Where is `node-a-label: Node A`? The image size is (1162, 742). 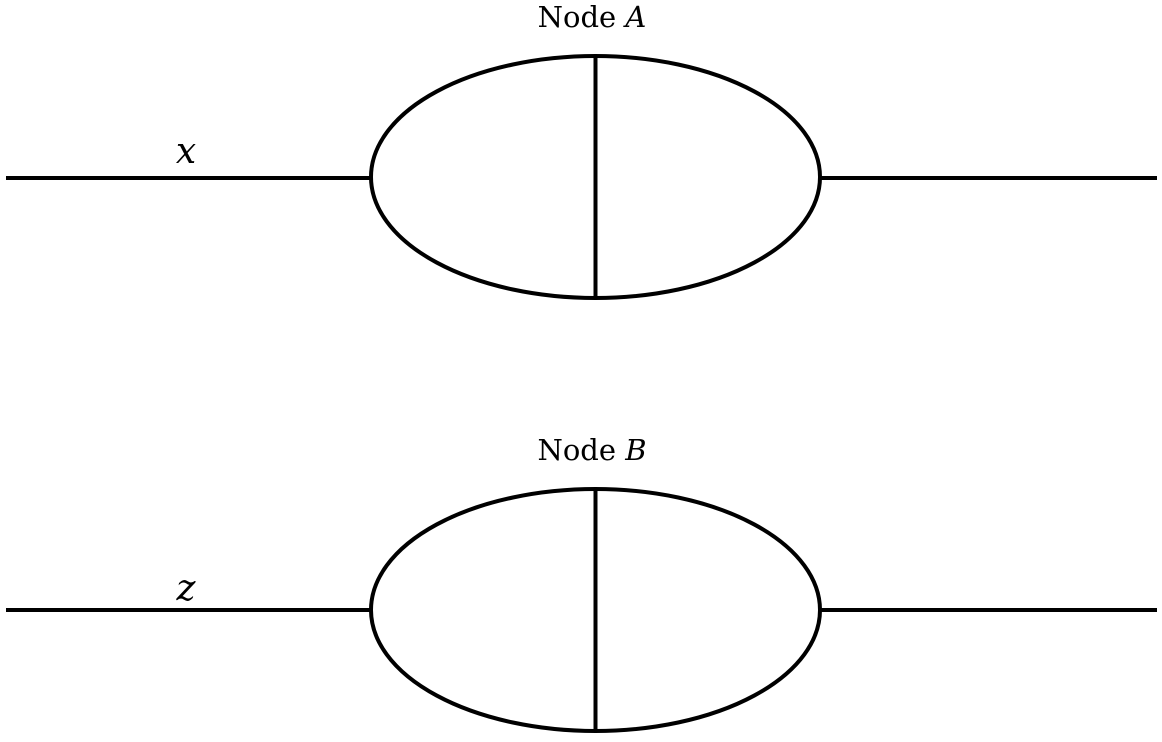
node-a-label: Node A is located at coordinates (592, 17).